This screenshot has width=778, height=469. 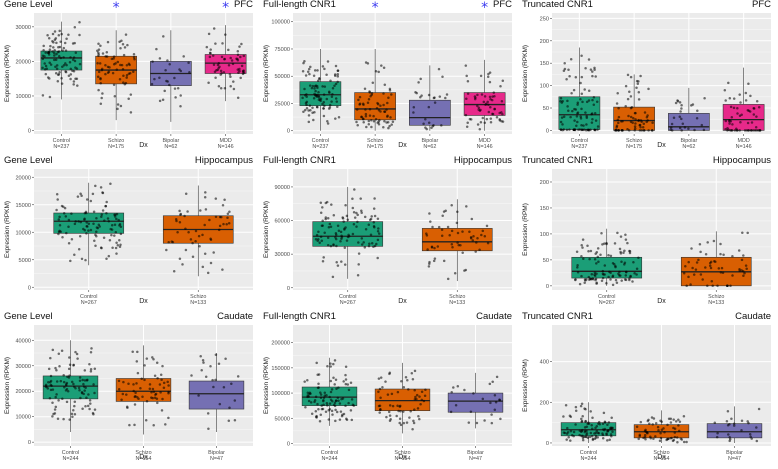 I want to click on y-tick-label: 0, so click(x=288, y=444).